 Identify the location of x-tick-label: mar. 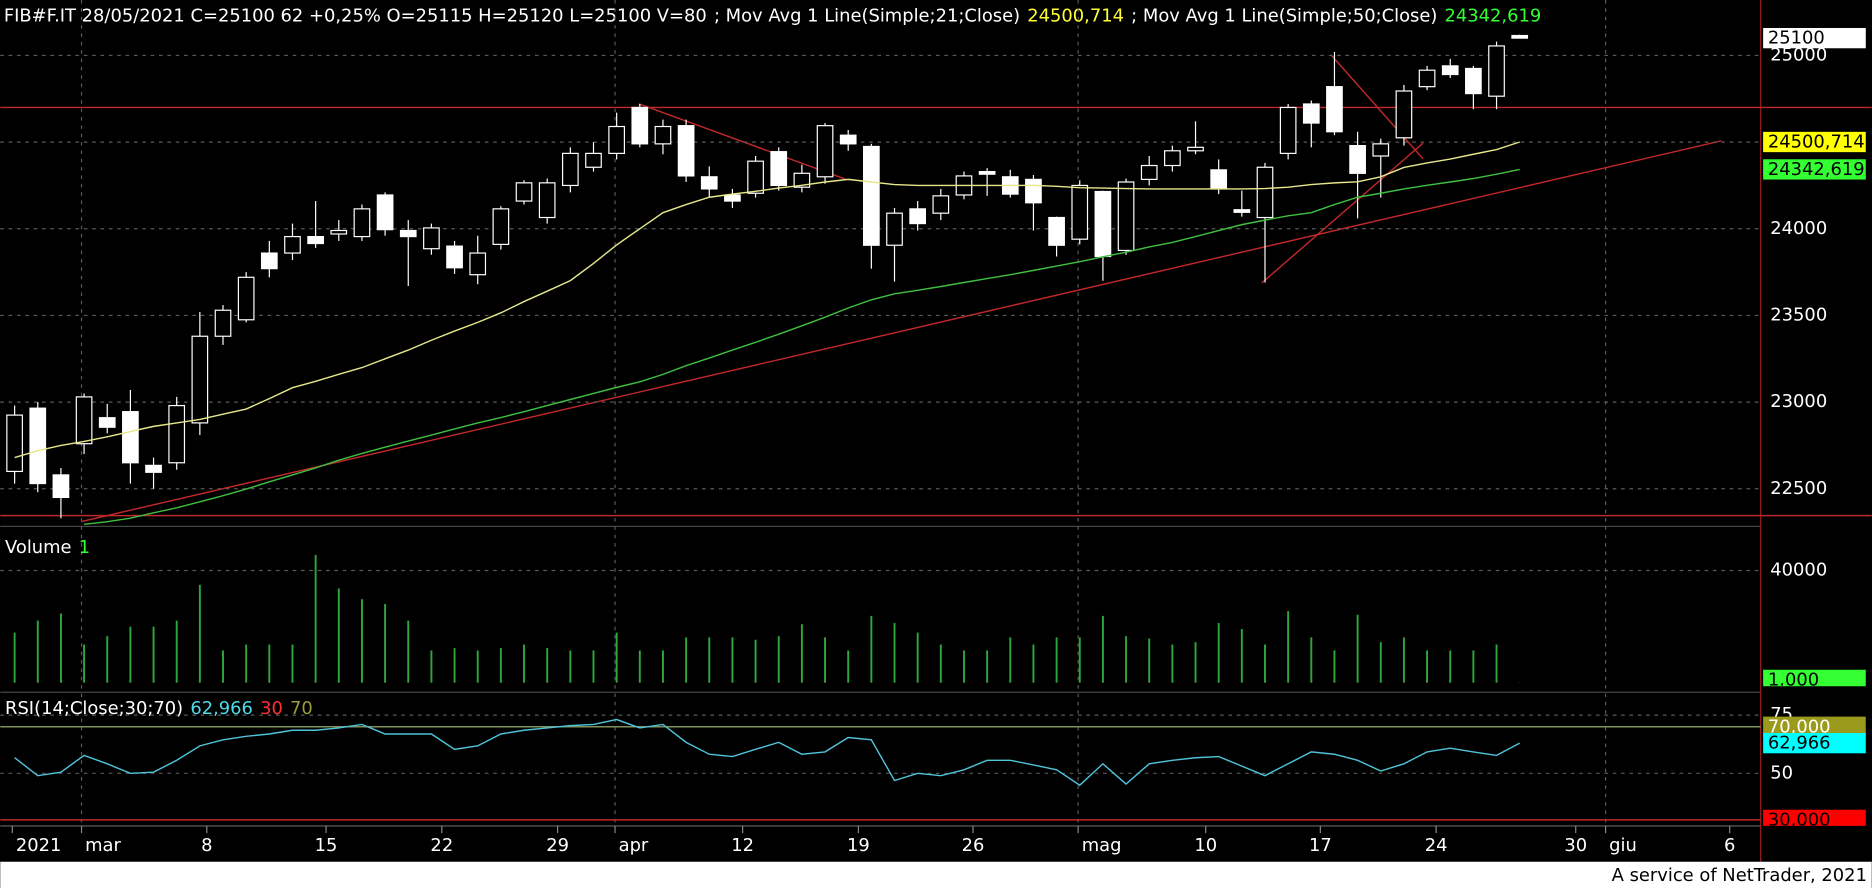
(103, 845).